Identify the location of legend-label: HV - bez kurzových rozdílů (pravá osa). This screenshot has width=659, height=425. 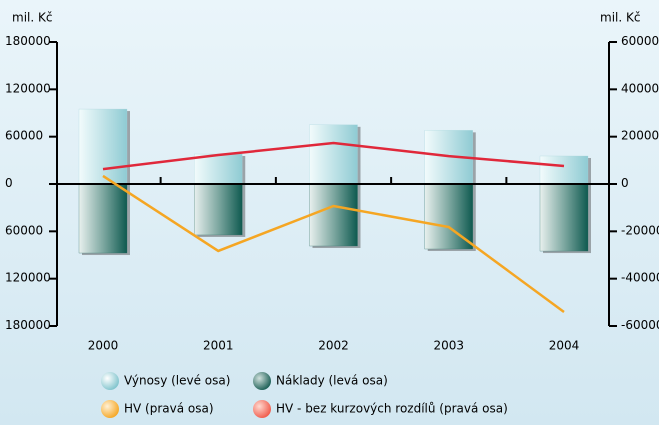
(392, 409).